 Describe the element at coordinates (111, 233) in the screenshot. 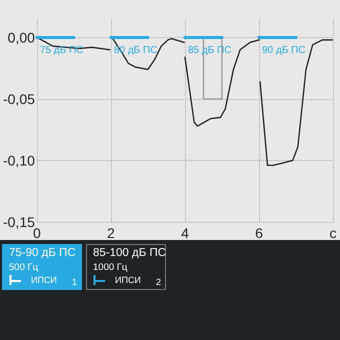

I see `x-tick-label: 2` at that location.